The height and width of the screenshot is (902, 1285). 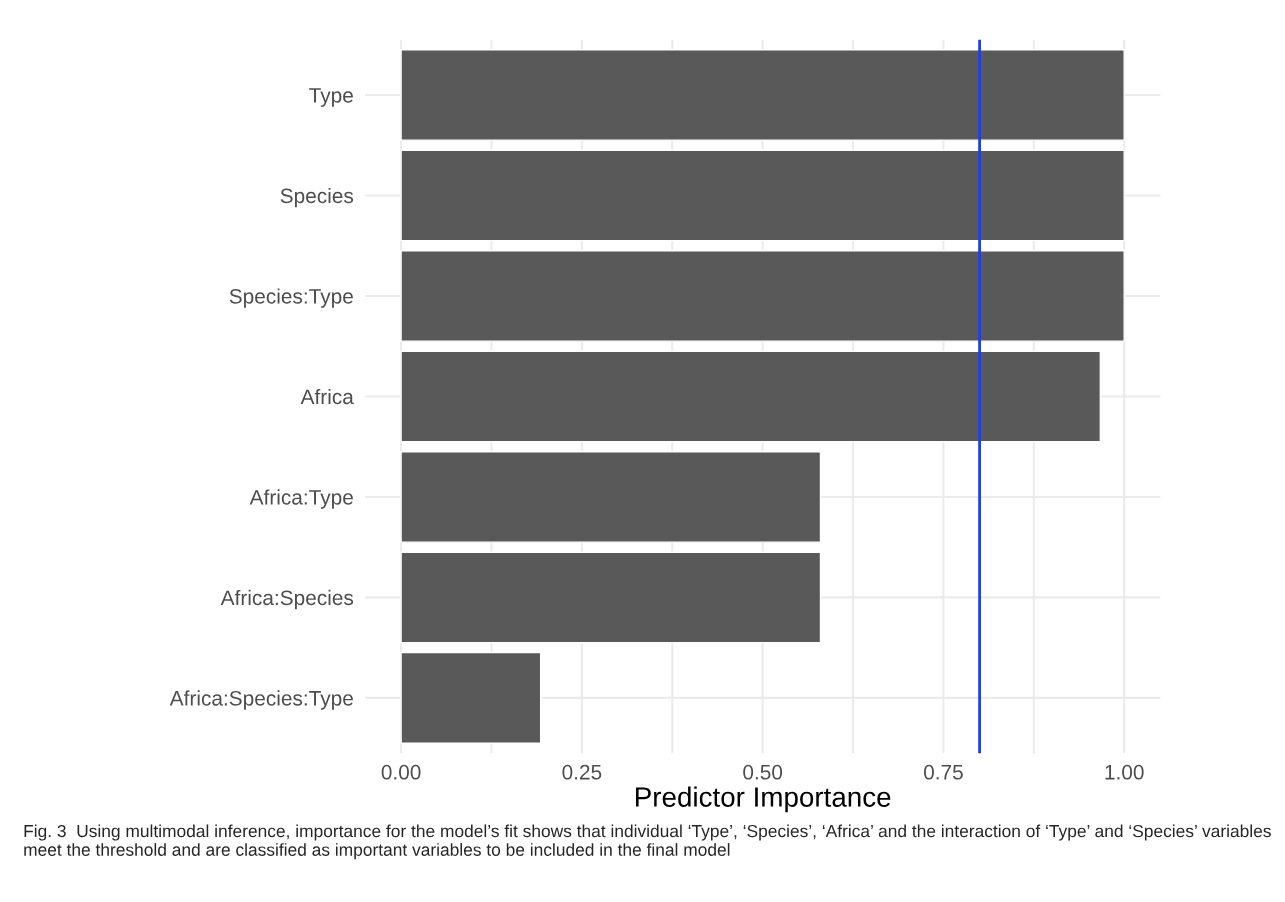 What do you see at coordinates (582, 772) in the screenshot?
I see `x-tick-label: 0.25` at bounding box center [582, 772].